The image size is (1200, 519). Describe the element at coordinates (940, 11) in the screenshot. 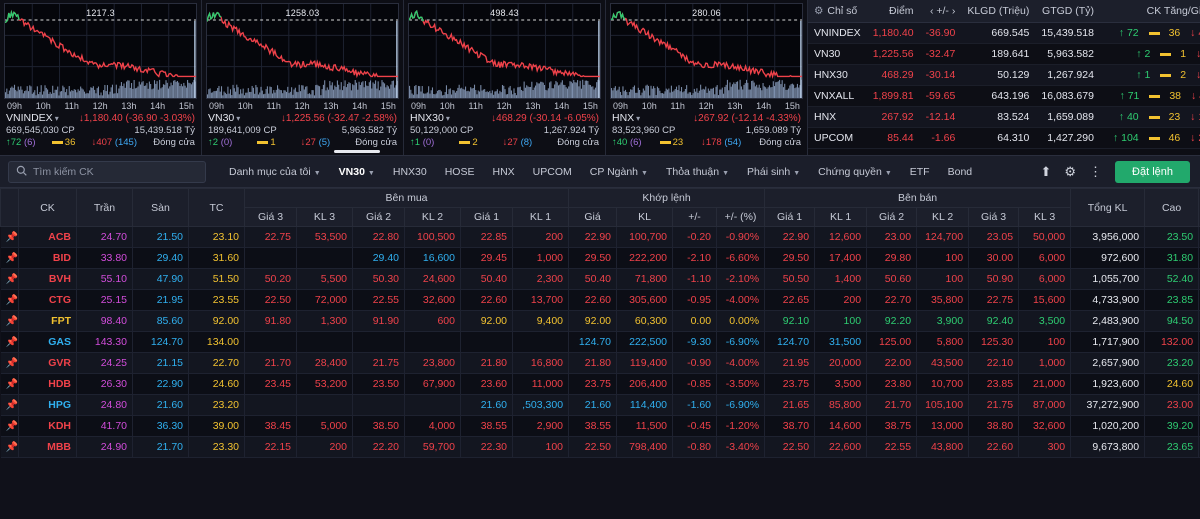

I see `index-col-change: ‹ +/- ›` at that location.